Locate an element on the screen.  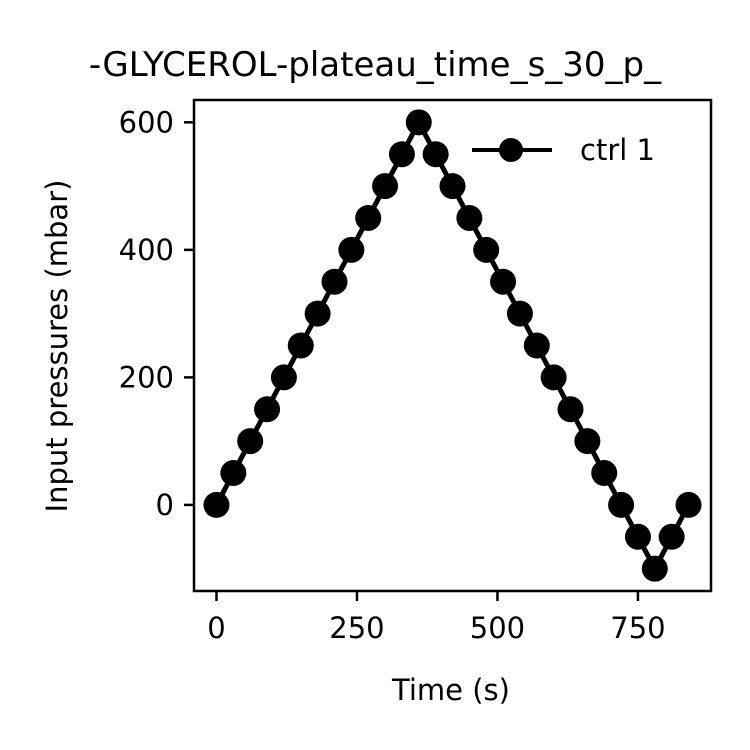
legend: ctrl 1 is located at coordinates (563, 150).